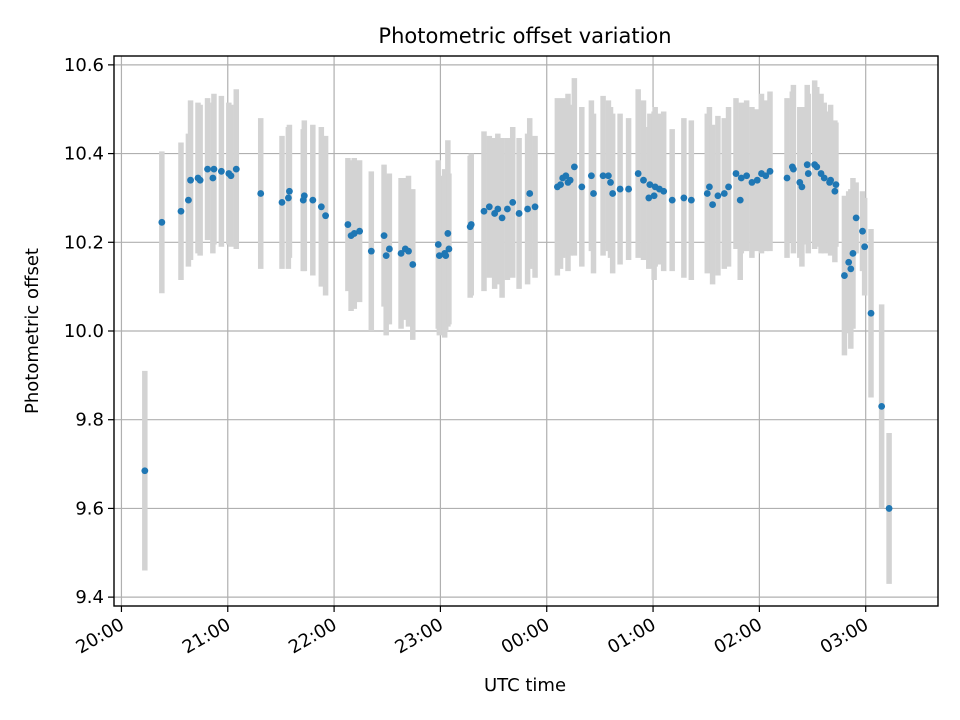  Describe the element at coordinates (525, 685) in the screenshot. I see `x-axis-label: UTC time` at that location.